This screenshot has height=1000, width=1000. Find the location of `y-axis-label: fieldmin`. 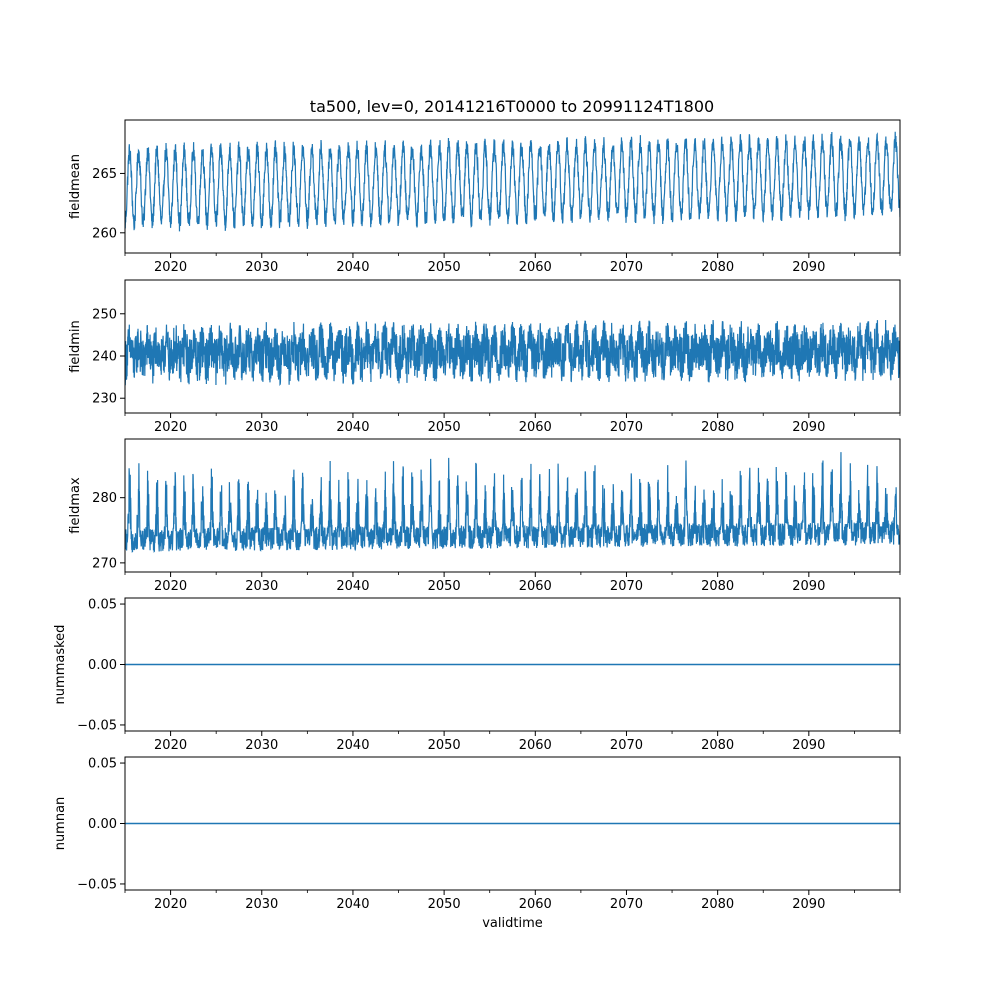

y-axis-label: fieldmin is located at coordinates (75, 346).